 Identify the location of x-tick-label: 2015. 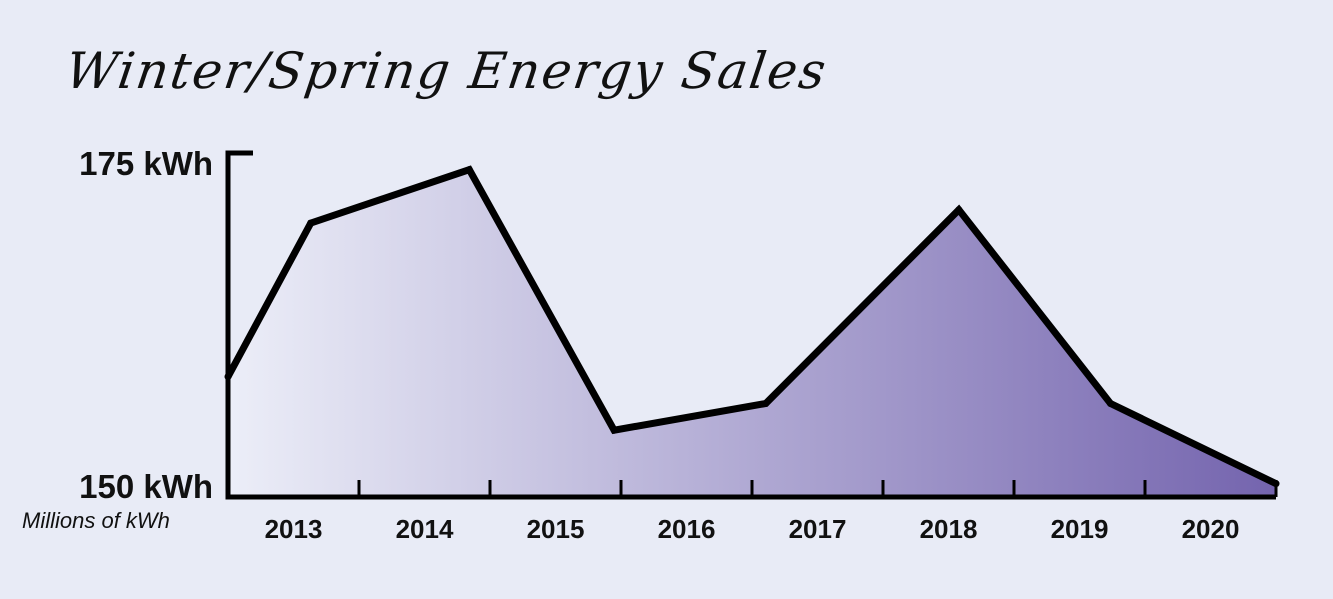
(556, 529).